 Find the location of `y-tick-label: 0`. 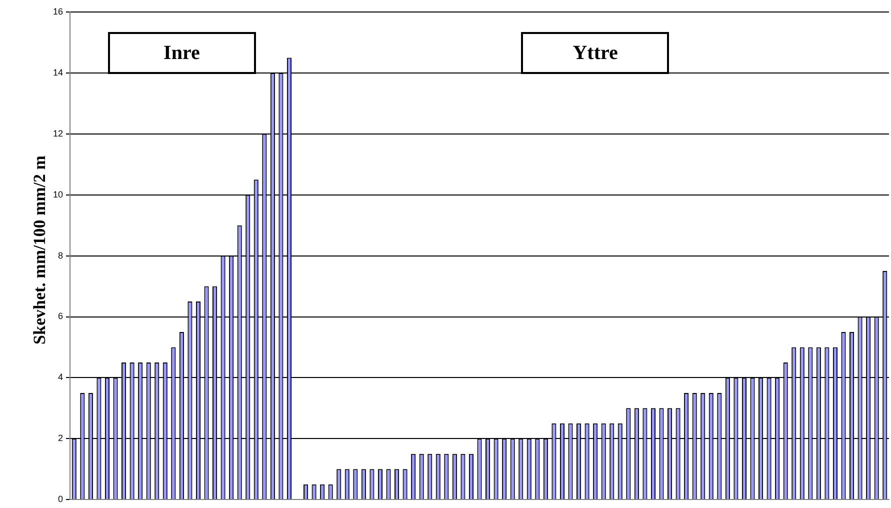

y-tick-label: 0 is located at coordinates (61, 499).